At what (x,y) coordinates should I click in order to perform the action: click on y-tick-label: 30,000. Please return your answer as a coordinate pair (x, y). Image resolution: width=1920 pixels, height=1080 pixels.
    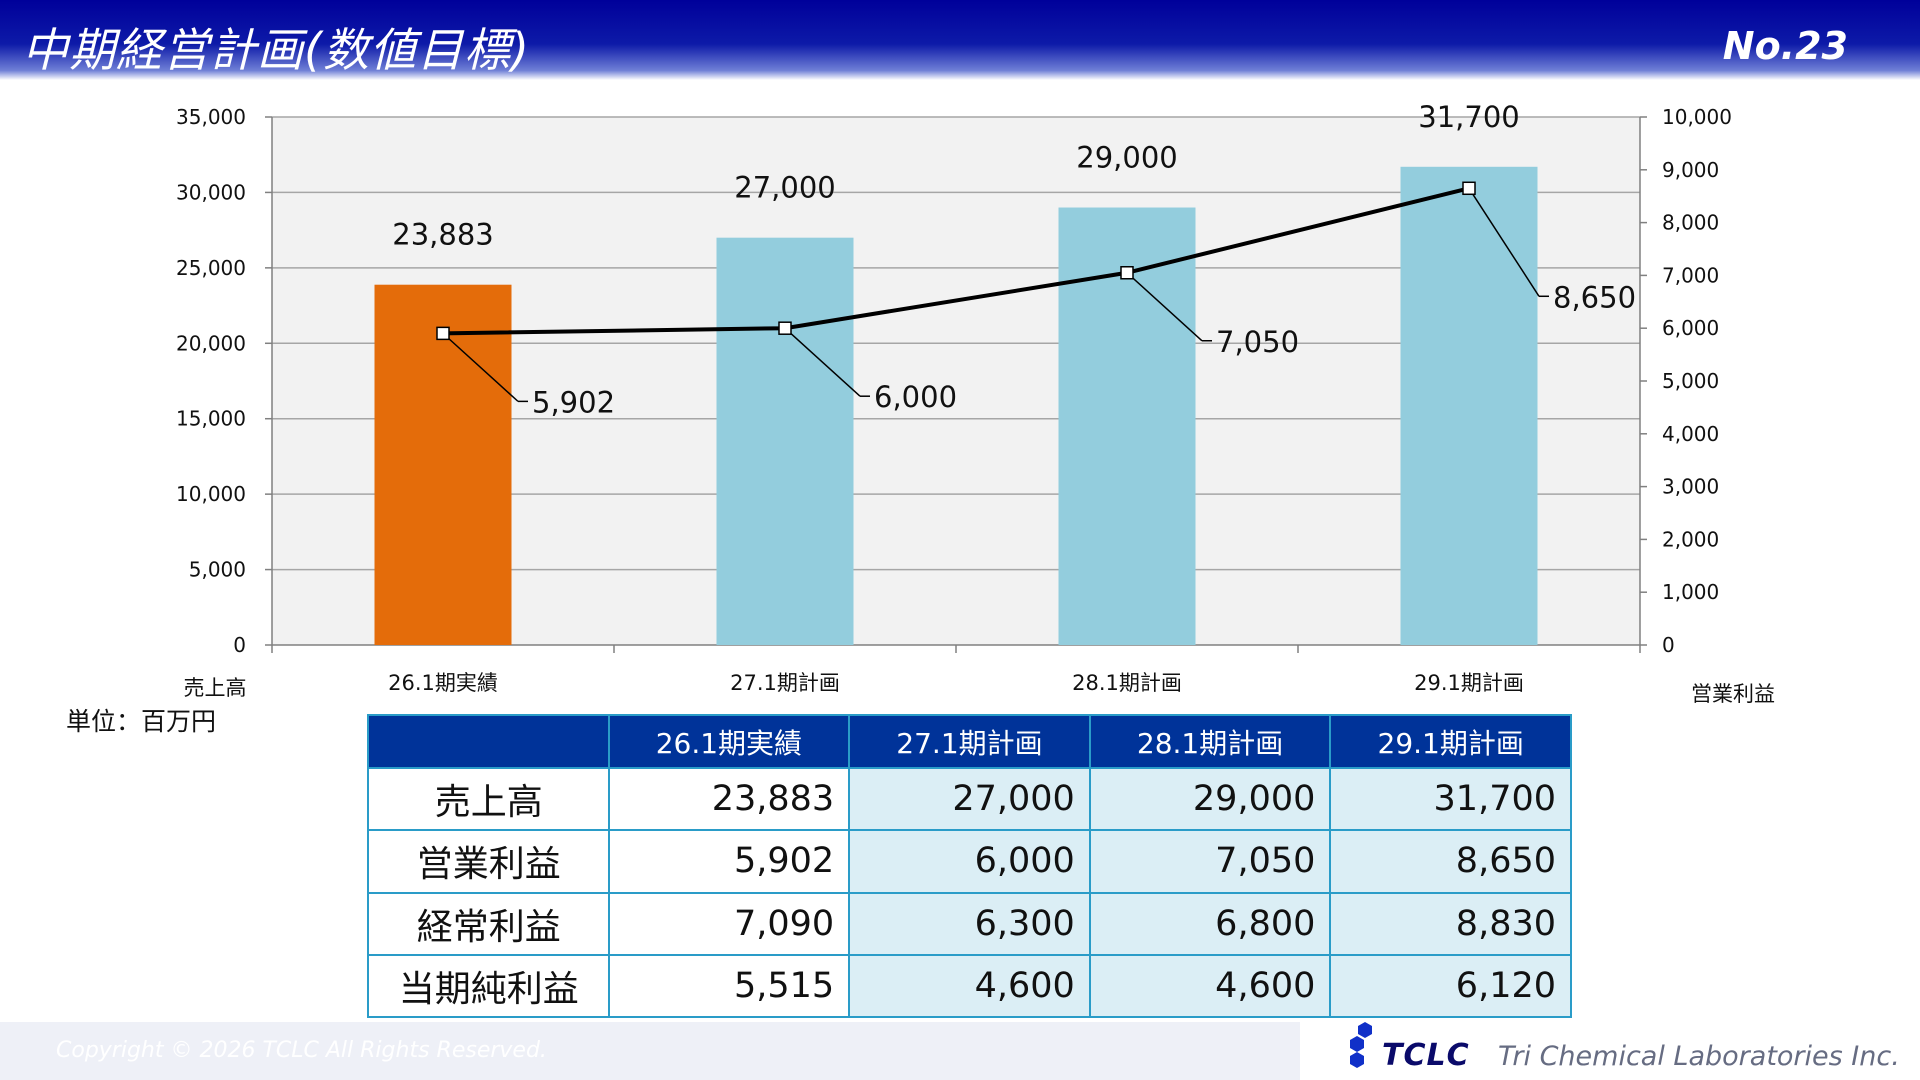
    Looking at the image, I should click on (211, 192).